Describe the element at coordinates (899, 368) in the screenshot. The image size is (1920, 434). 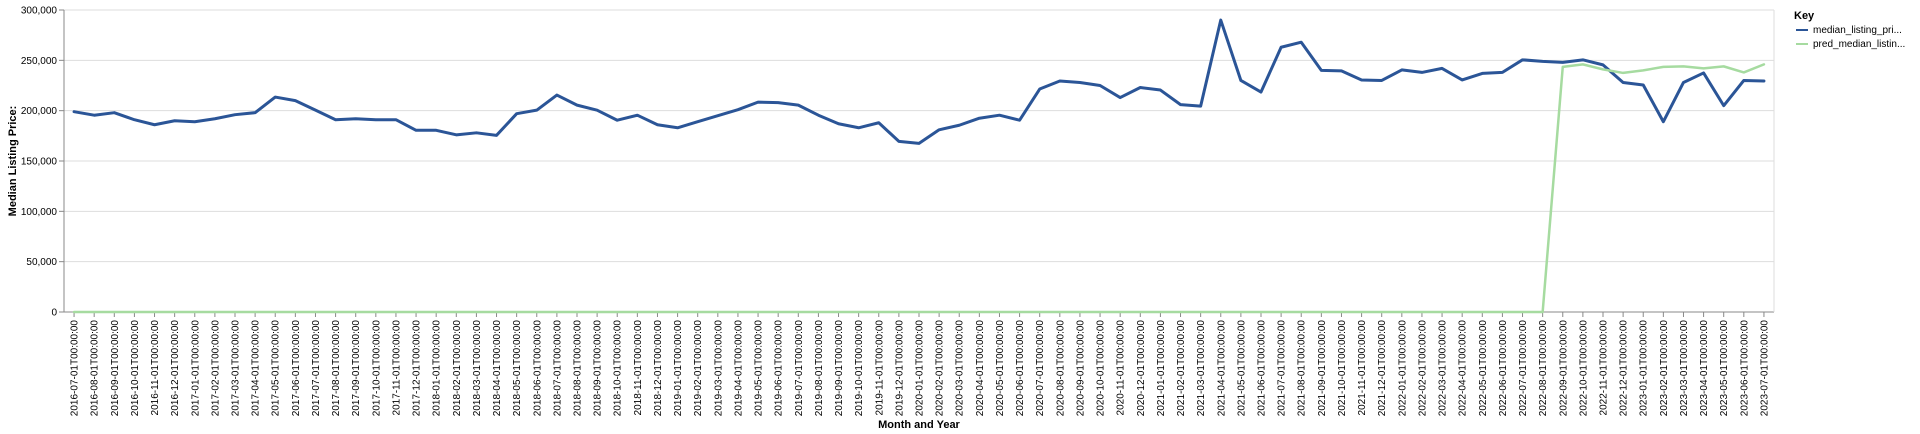
I see `x-tick-label: 2019-12-01T00:00:00` at that location.